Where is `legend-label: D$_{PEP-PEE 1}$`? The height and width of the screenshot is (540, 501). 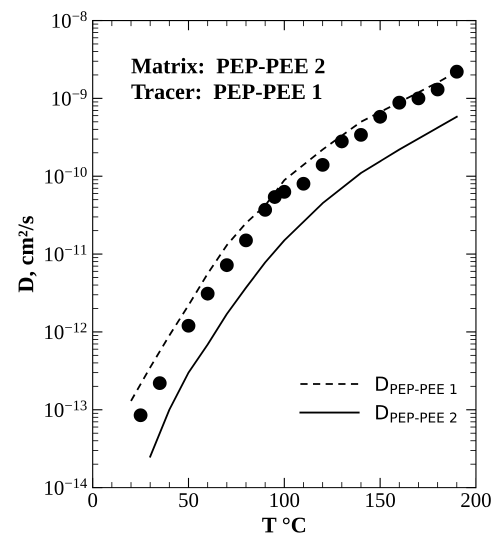
legend-label: D$_{PEP-PEE 1}$ is located at coordinates (416, 385).